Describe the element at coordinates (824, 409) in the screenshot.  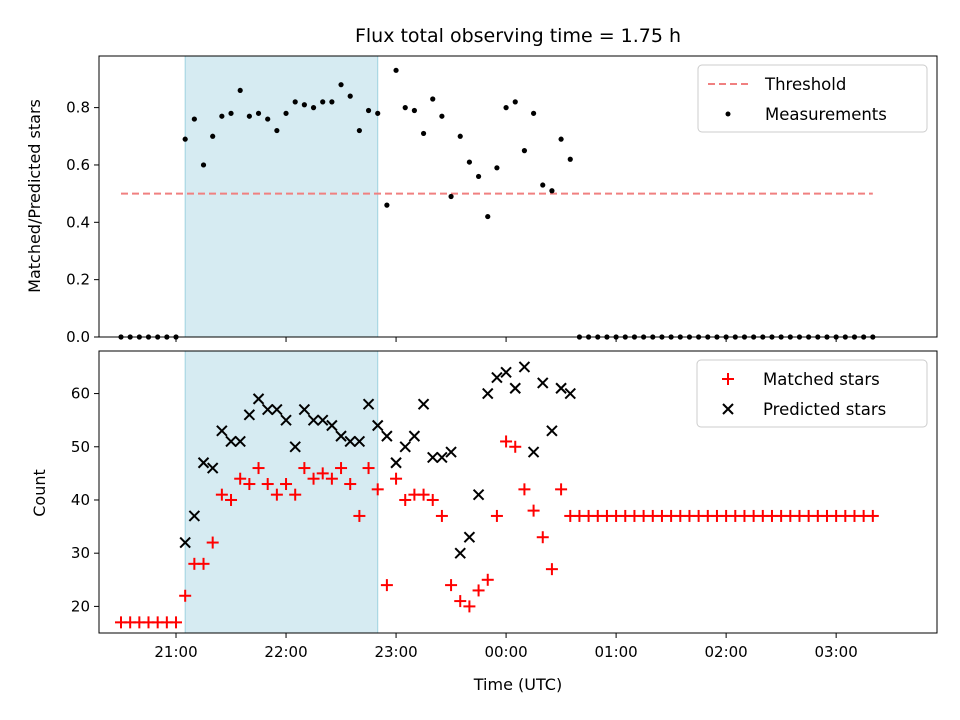
I see `legend-predicted-label: Predicted stars` at that location.